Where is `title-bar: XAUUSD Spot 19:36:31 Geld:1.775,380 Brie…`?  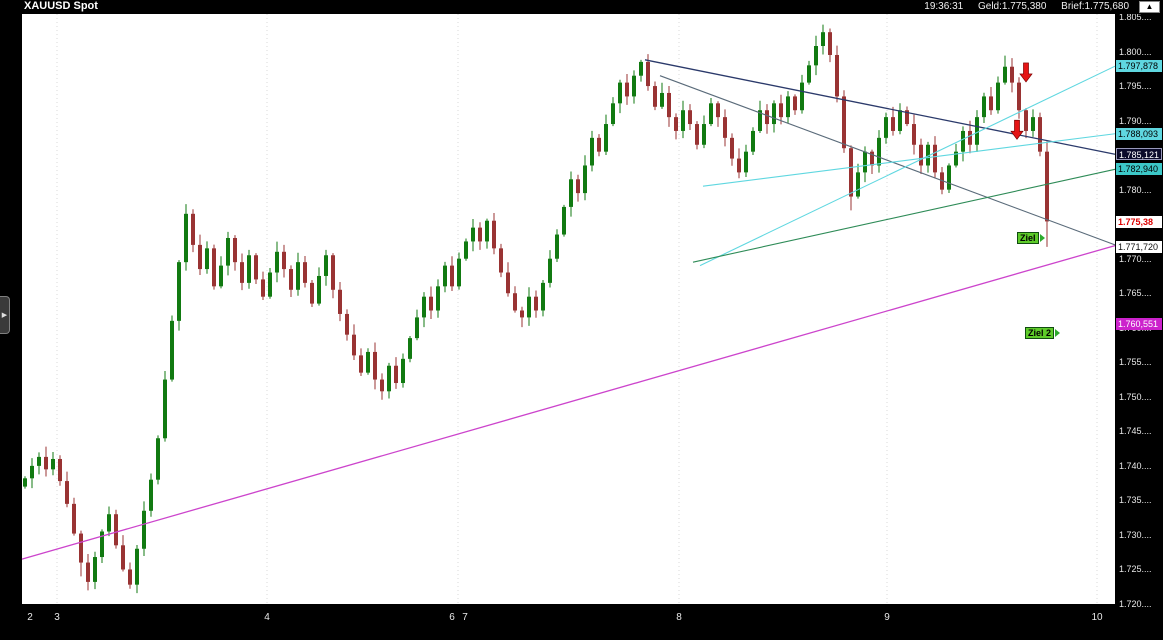
title-bar: XAUUSD Spot 19:36:31 Geld:1.775,380 Brie… is located at coordinates (581, 7).